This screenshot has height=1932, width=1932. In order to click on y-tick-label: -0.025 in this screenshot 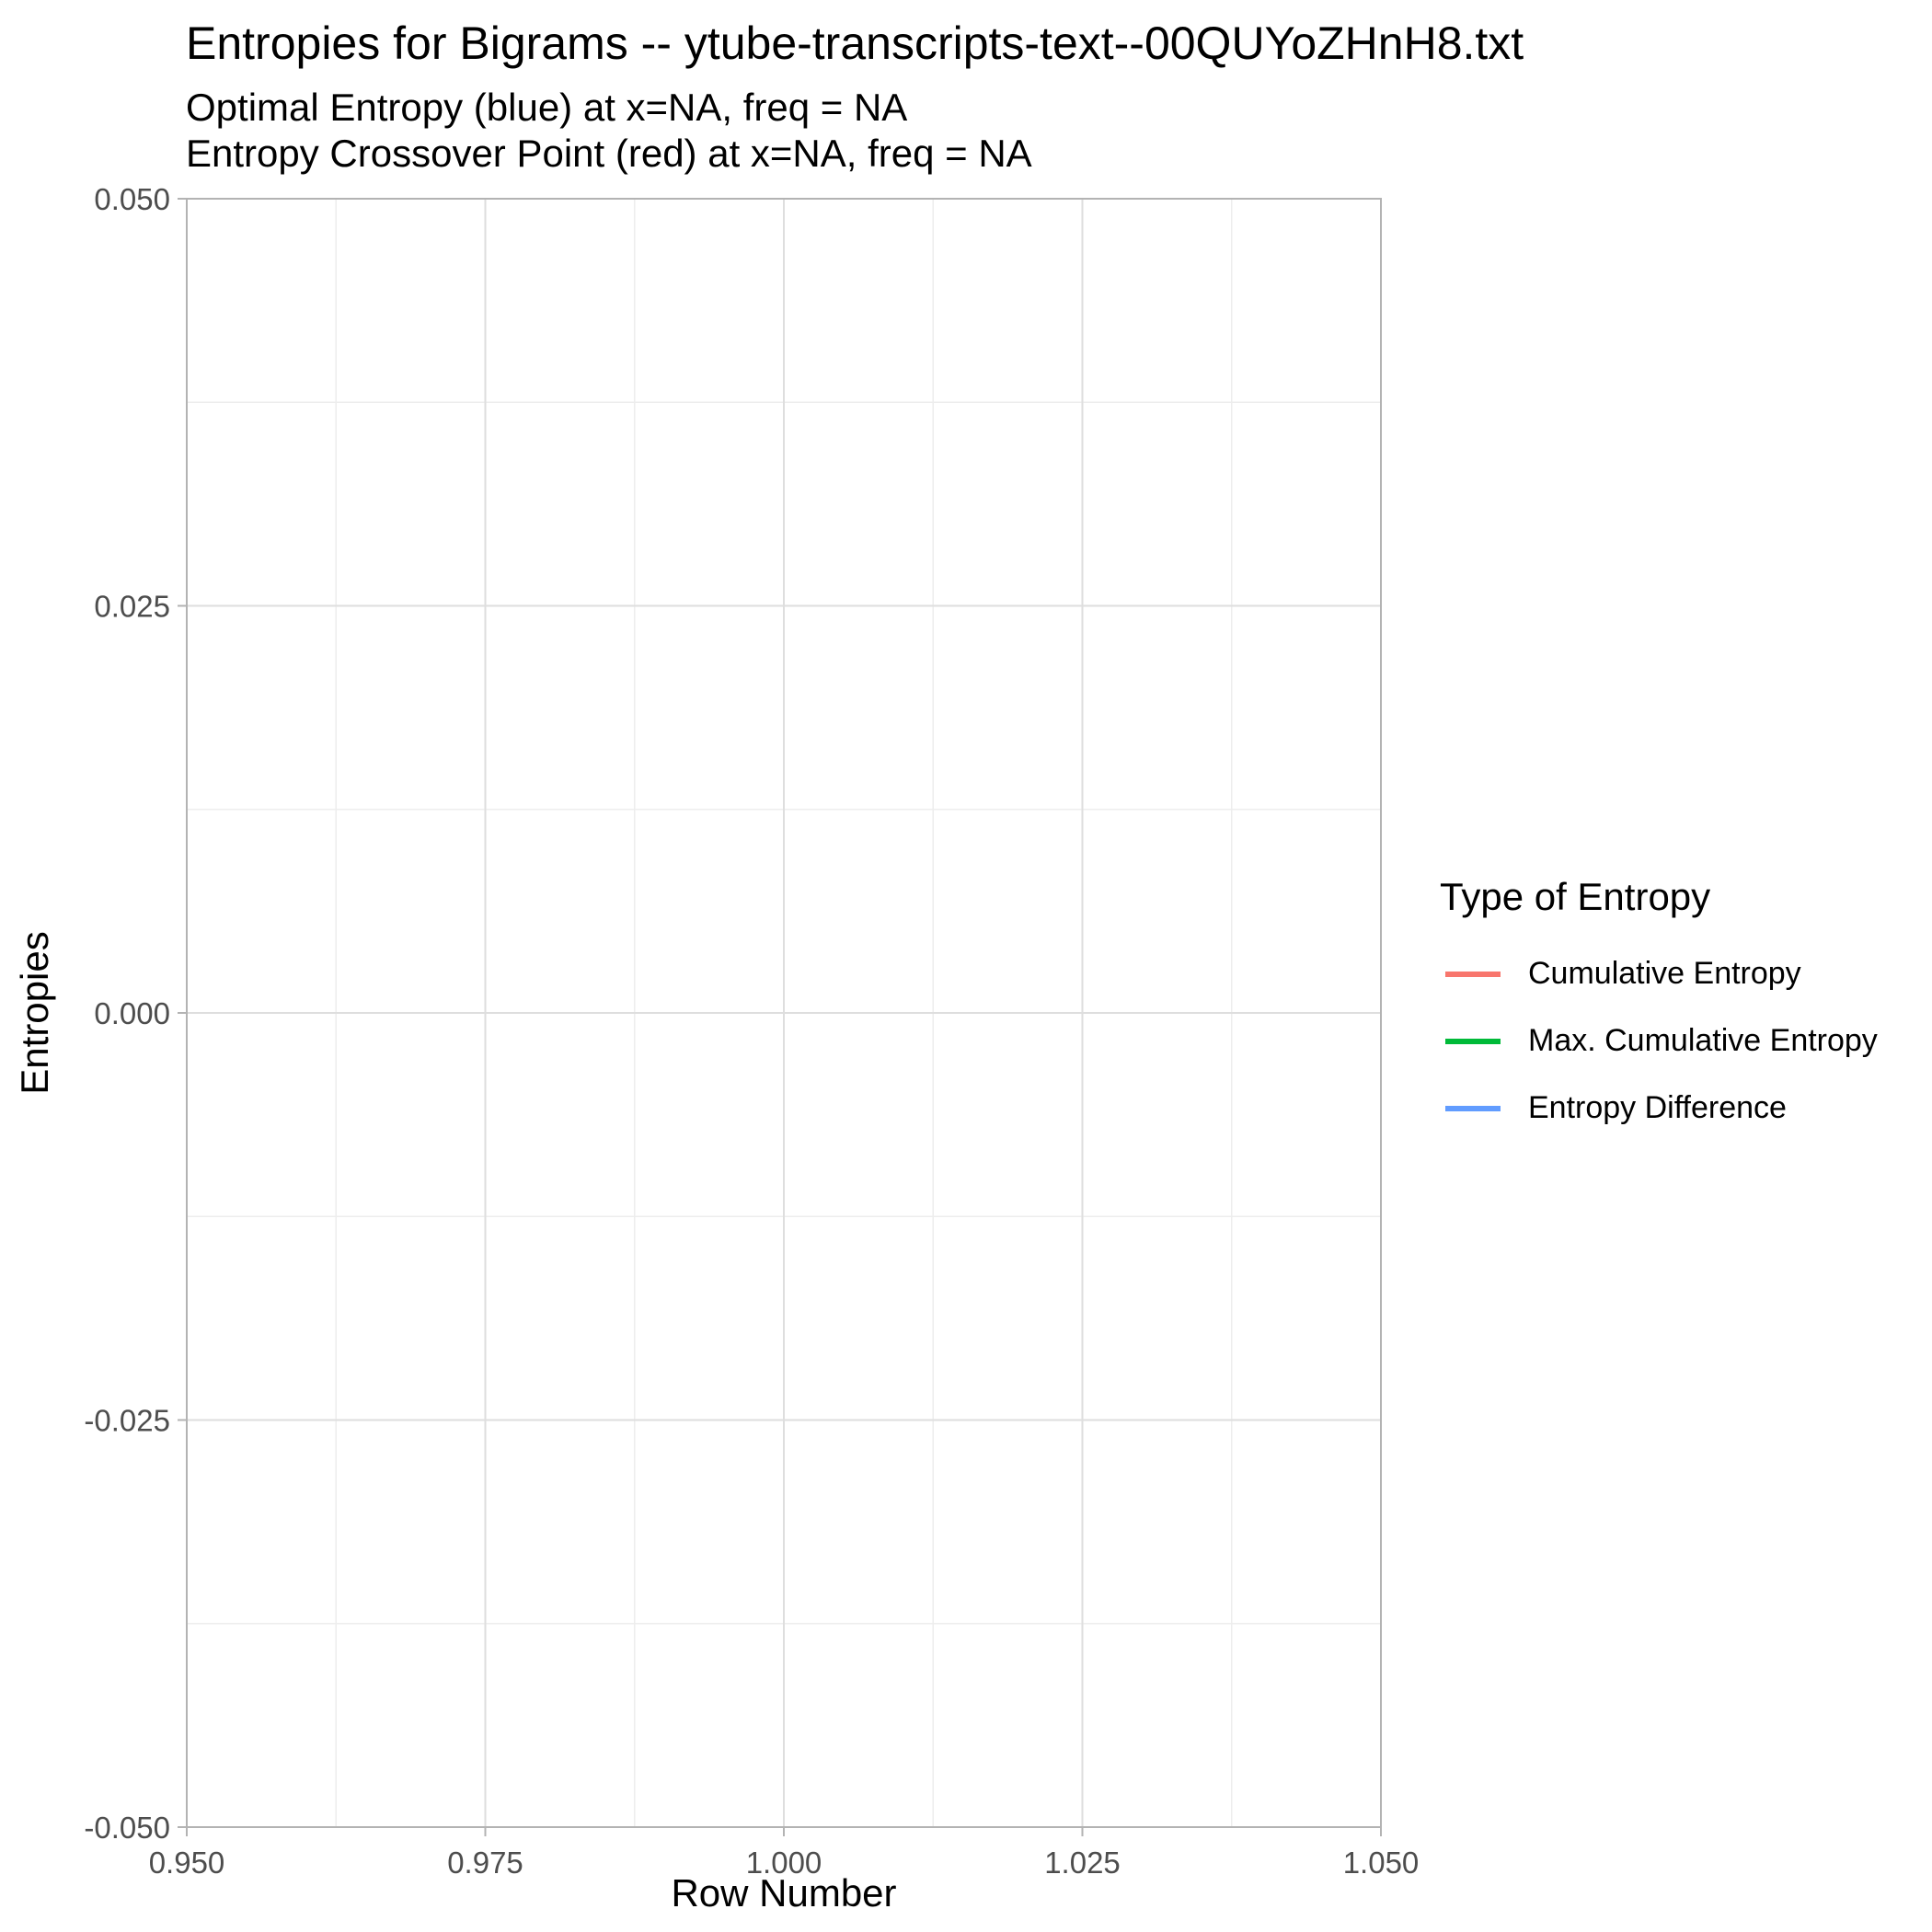, I will do `click(127, 1421)`.